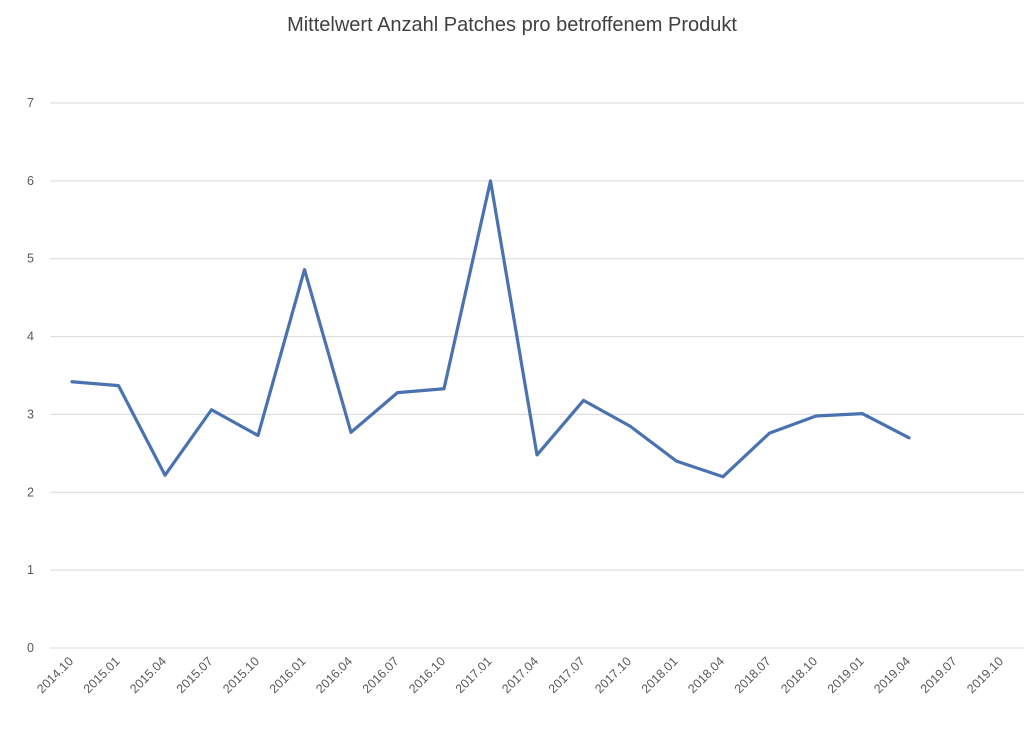 The width and height of the screenshot is (1024, 732). What do you see at coordinates (30, 259) in the screenshot?
I see `y-tick-label: 5` at bounding box center [30, 259].